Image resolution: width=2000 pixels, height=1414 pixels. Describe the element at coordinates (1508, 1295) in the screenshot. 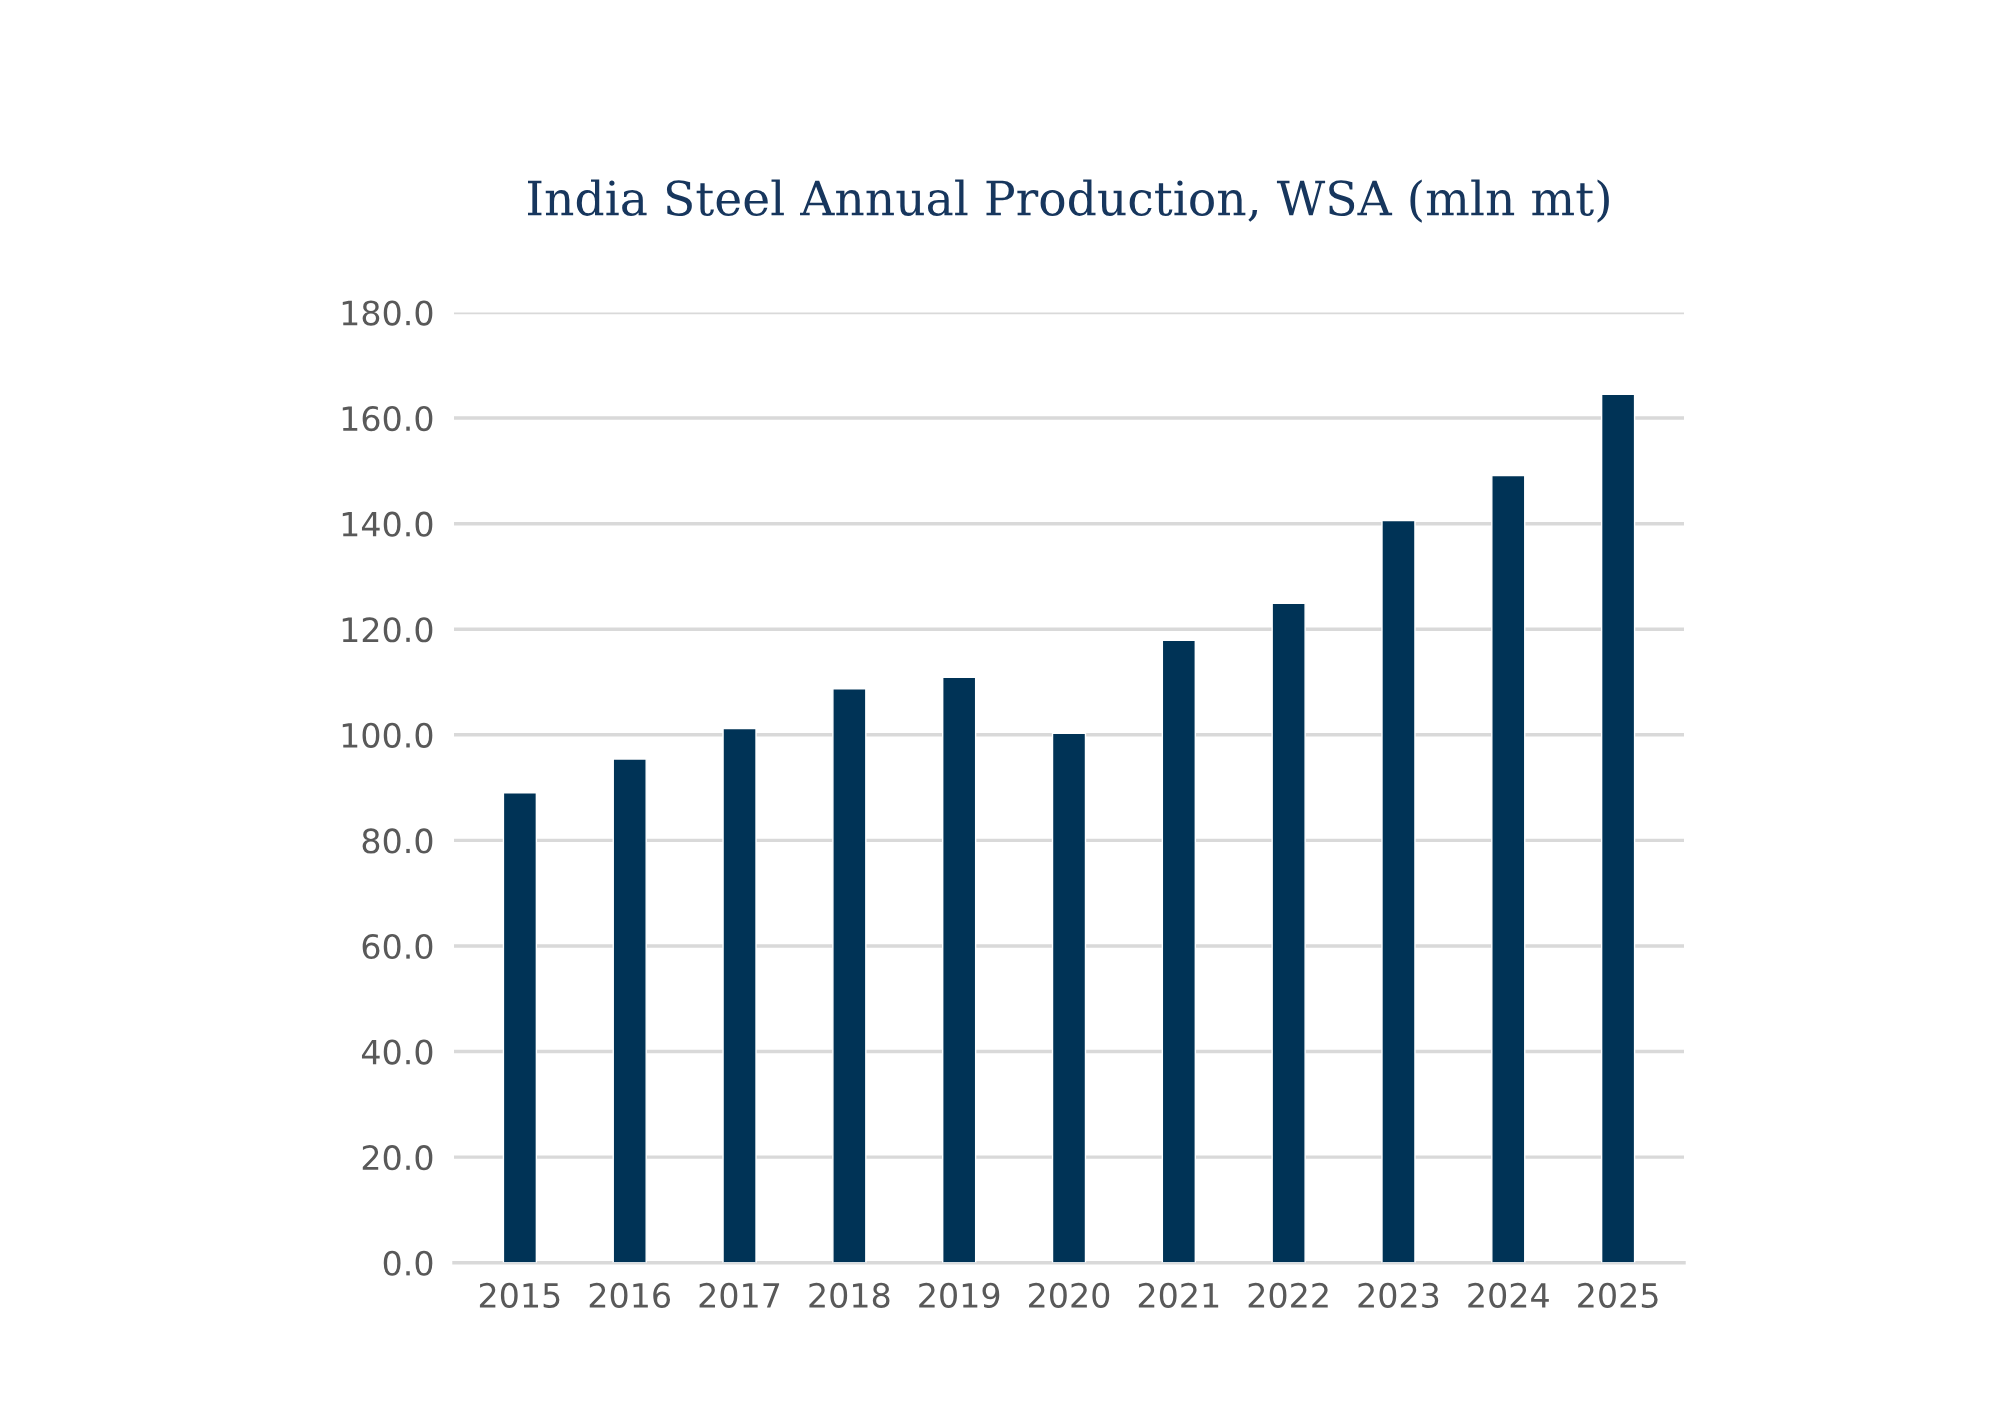

I see `x-tick-label: 2024` at that location.